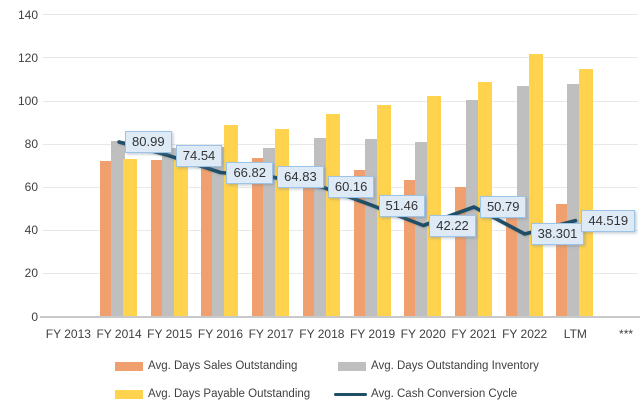 This screenshot has height=409, width=640. What do you see at coordinates (219, 232) in the screenshot?
I see `bar-dio-fy-2016` at bounding box center [219, 232].